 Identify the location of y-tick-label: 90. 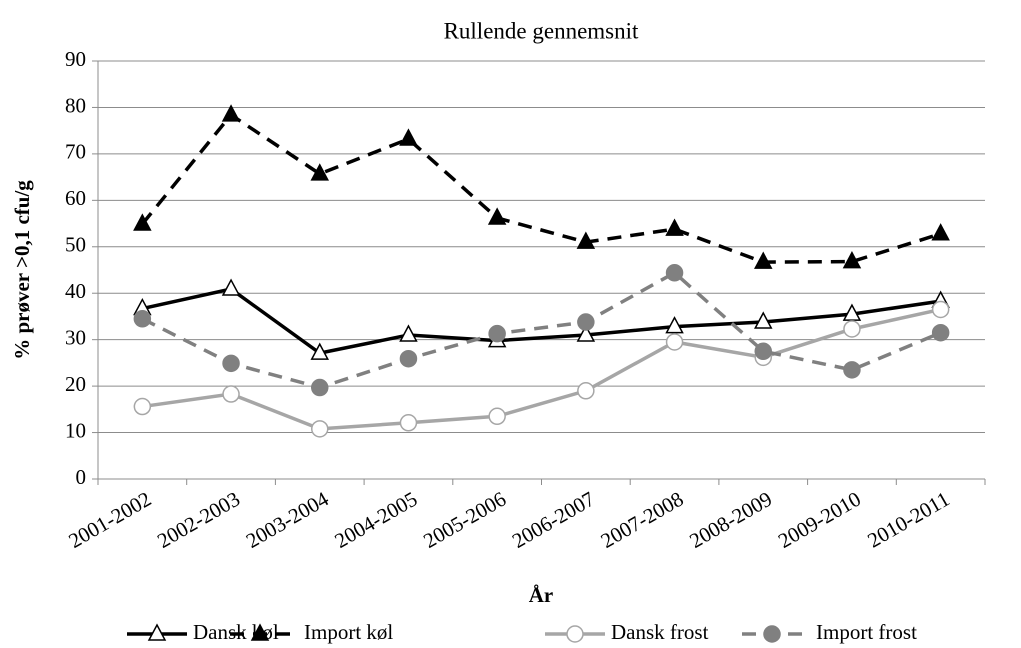
(75, 59).